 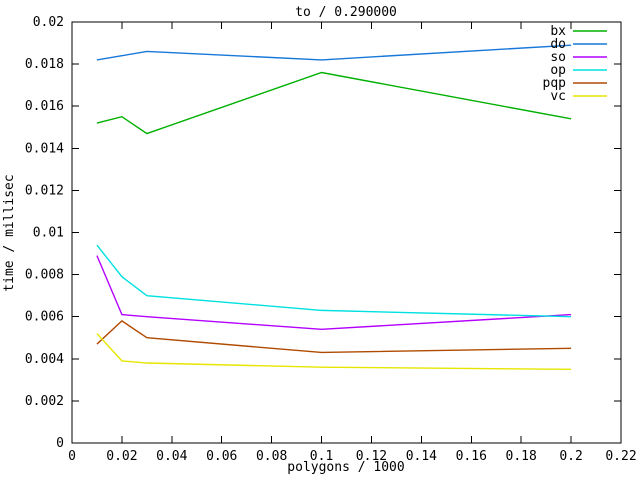 What do you see at coordinates (334, 281) in the screenshot?
I see `series-line-op` at bounding box center [334, 281].